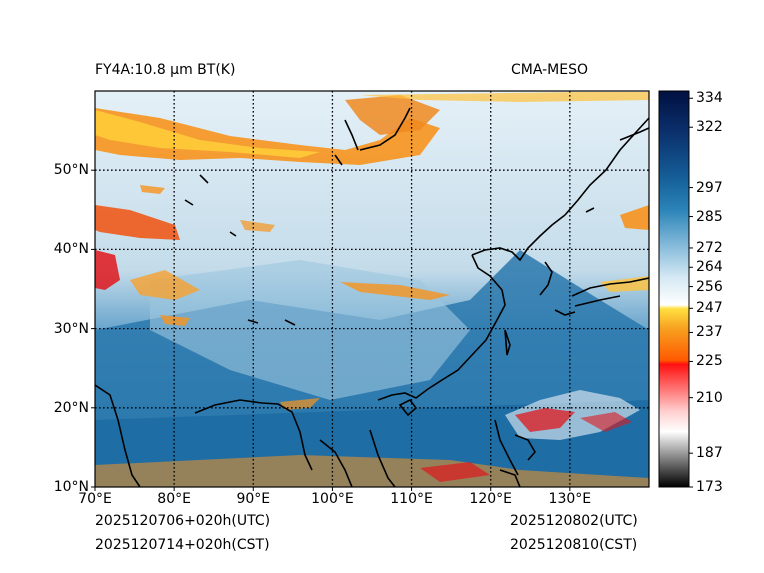 The width and height of the screenshot is (764, 573). Describe the element at coordinates (411, 499) in the screenshot. I see `x-tick-label: 110°E` at that location.